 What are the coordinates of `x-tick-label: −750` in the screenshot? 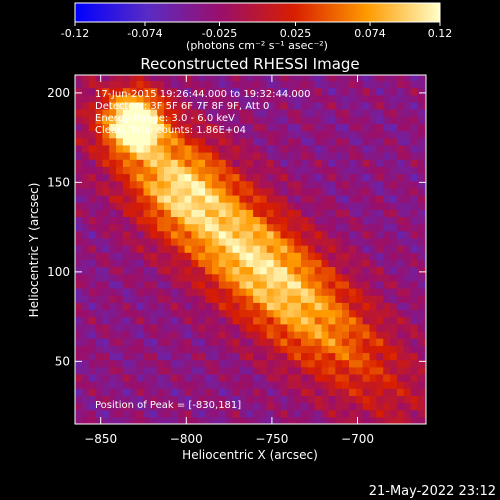 It's located at (271, 439).